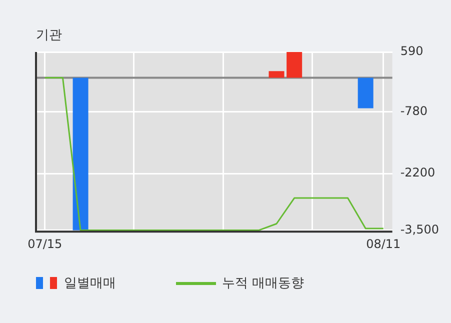  I want to click on x-tick-label: 08/11, so click(383, 243).